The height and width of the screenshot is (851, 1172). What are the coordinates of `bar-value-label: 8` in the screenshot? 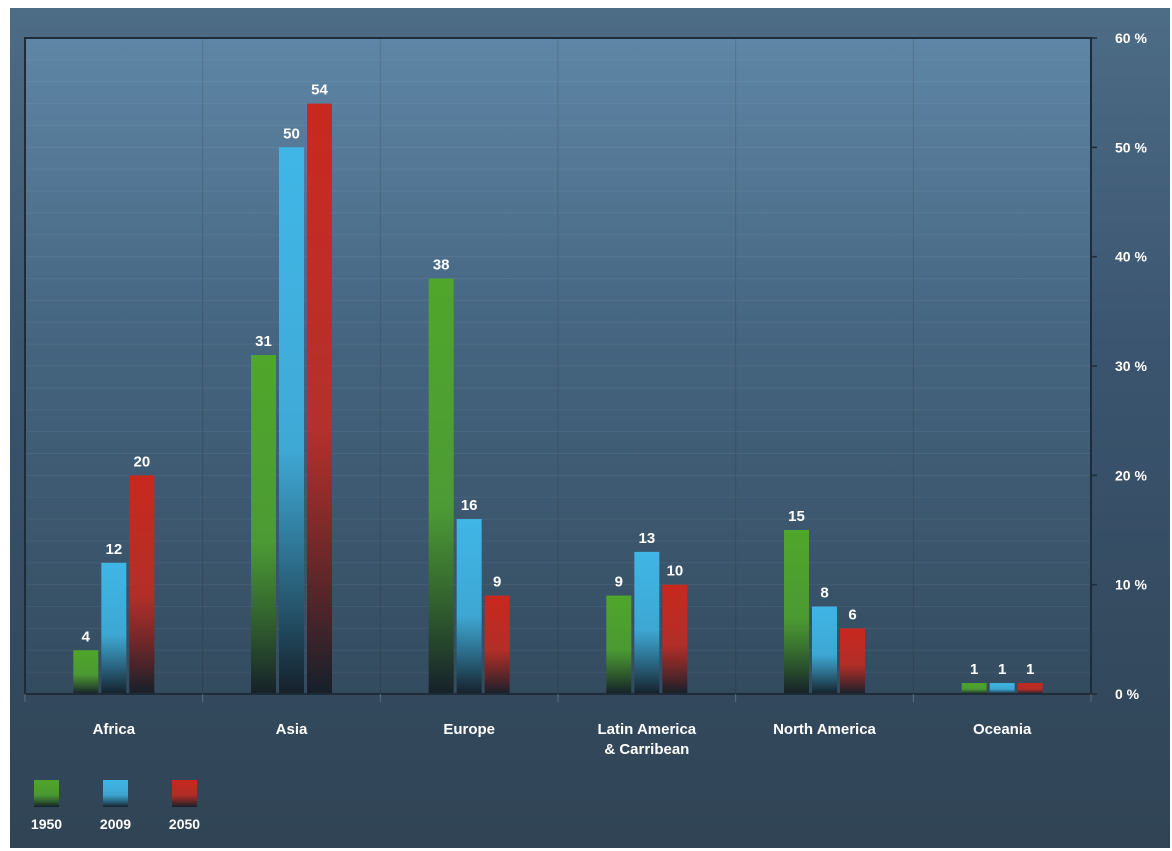 It's located at (824, 593).